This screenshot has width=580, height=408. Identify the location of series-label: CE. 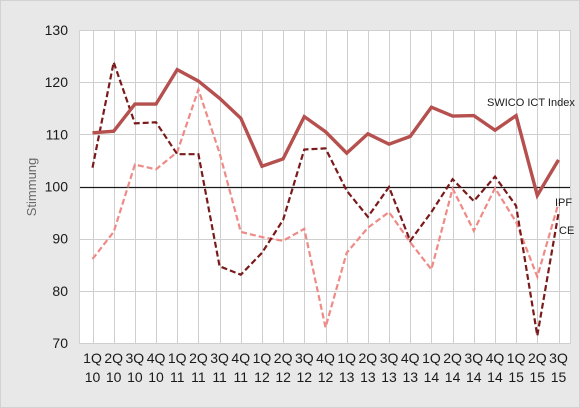
(566, 231).